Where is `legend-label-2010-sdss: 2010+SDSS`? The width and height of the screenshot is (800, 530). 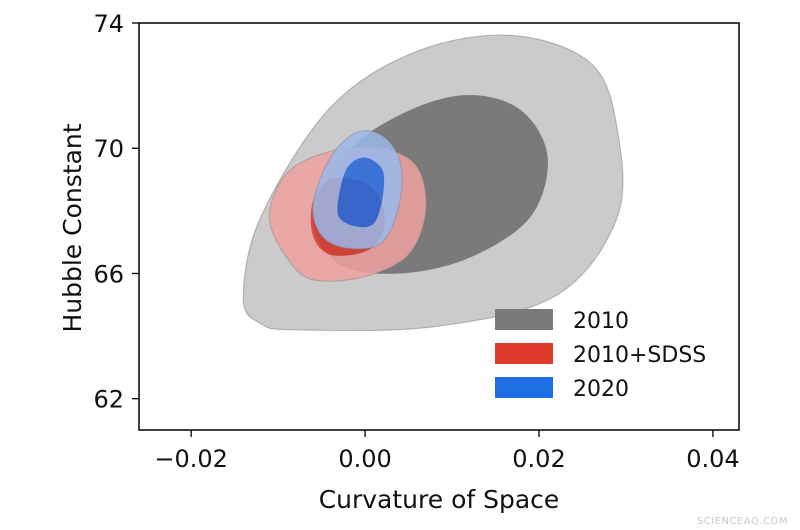
legend-label-2010-sdss: 2010+SDSS is located at coordinates (639, 355).